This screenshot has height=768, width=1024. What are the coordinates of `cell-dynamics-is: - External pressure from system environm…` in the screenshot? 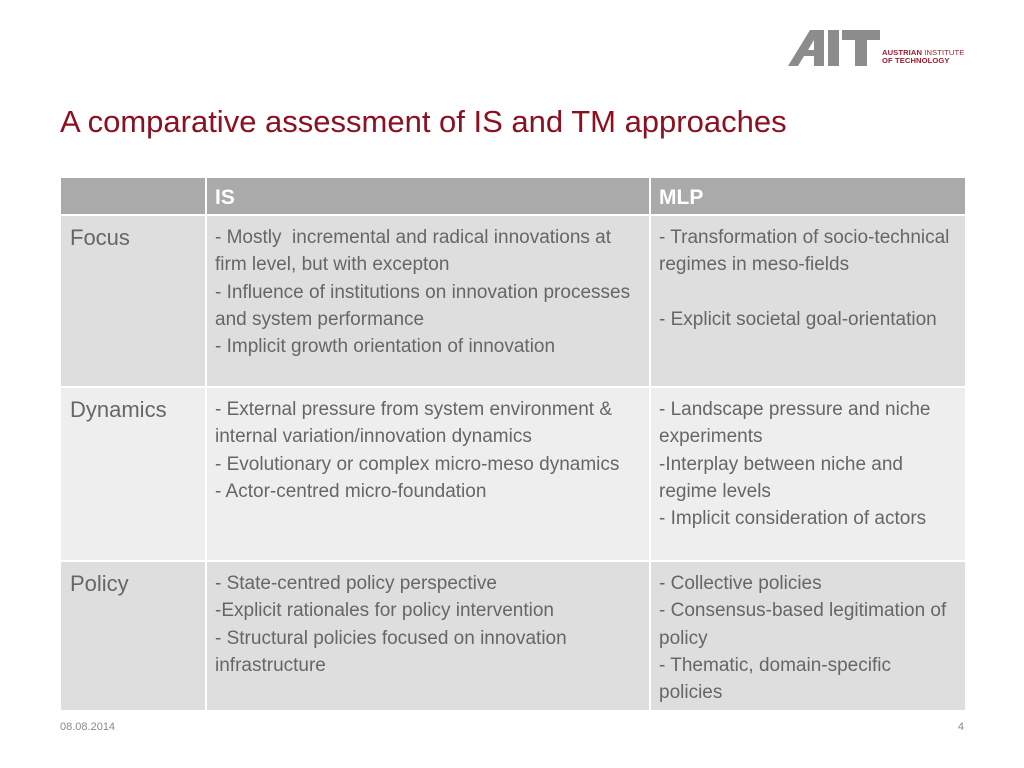 It's located at (428, 474).